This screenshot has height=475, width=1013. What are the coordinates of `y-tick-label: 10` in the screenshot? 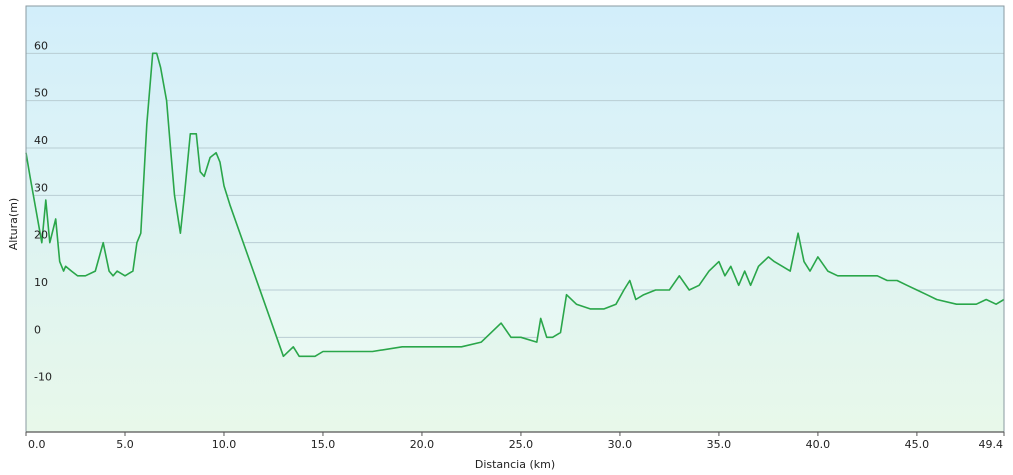 It's located at (41, 282).